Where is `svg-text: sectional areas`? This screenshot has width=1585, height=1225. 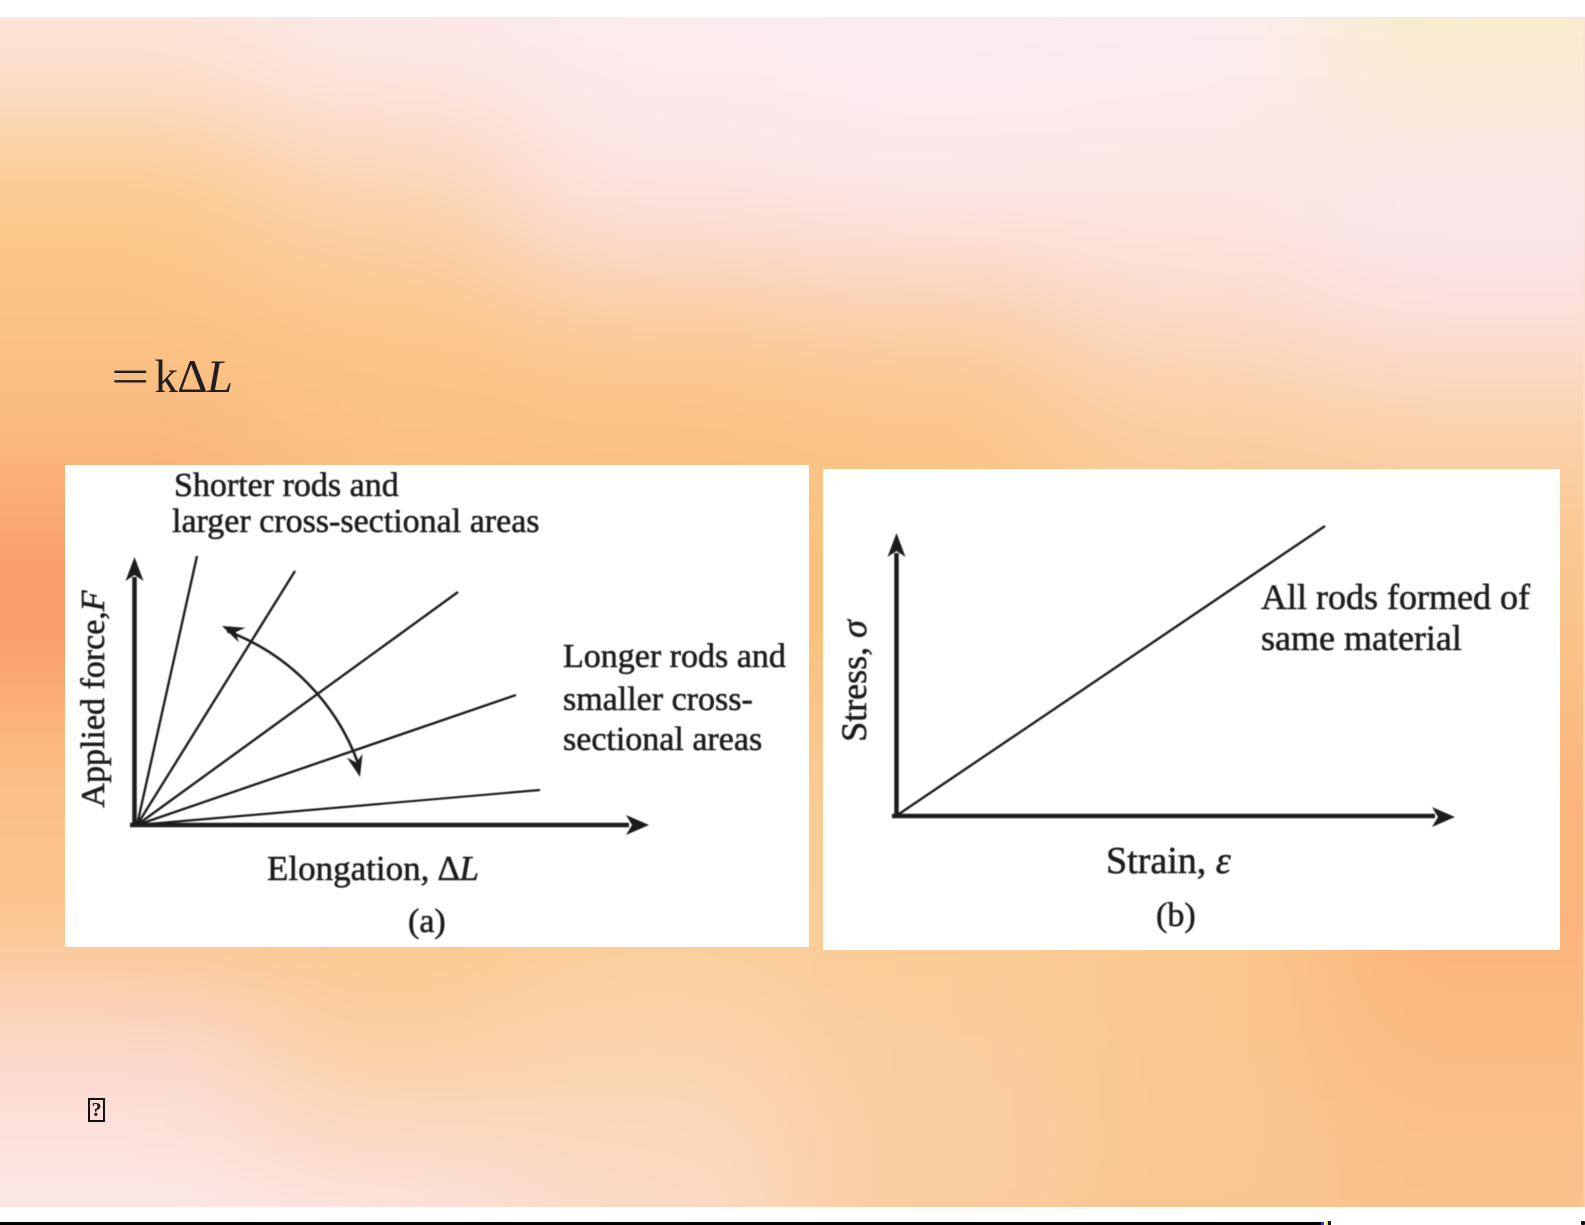 svg-text: sectional areas is located at coordinates (662, 739).